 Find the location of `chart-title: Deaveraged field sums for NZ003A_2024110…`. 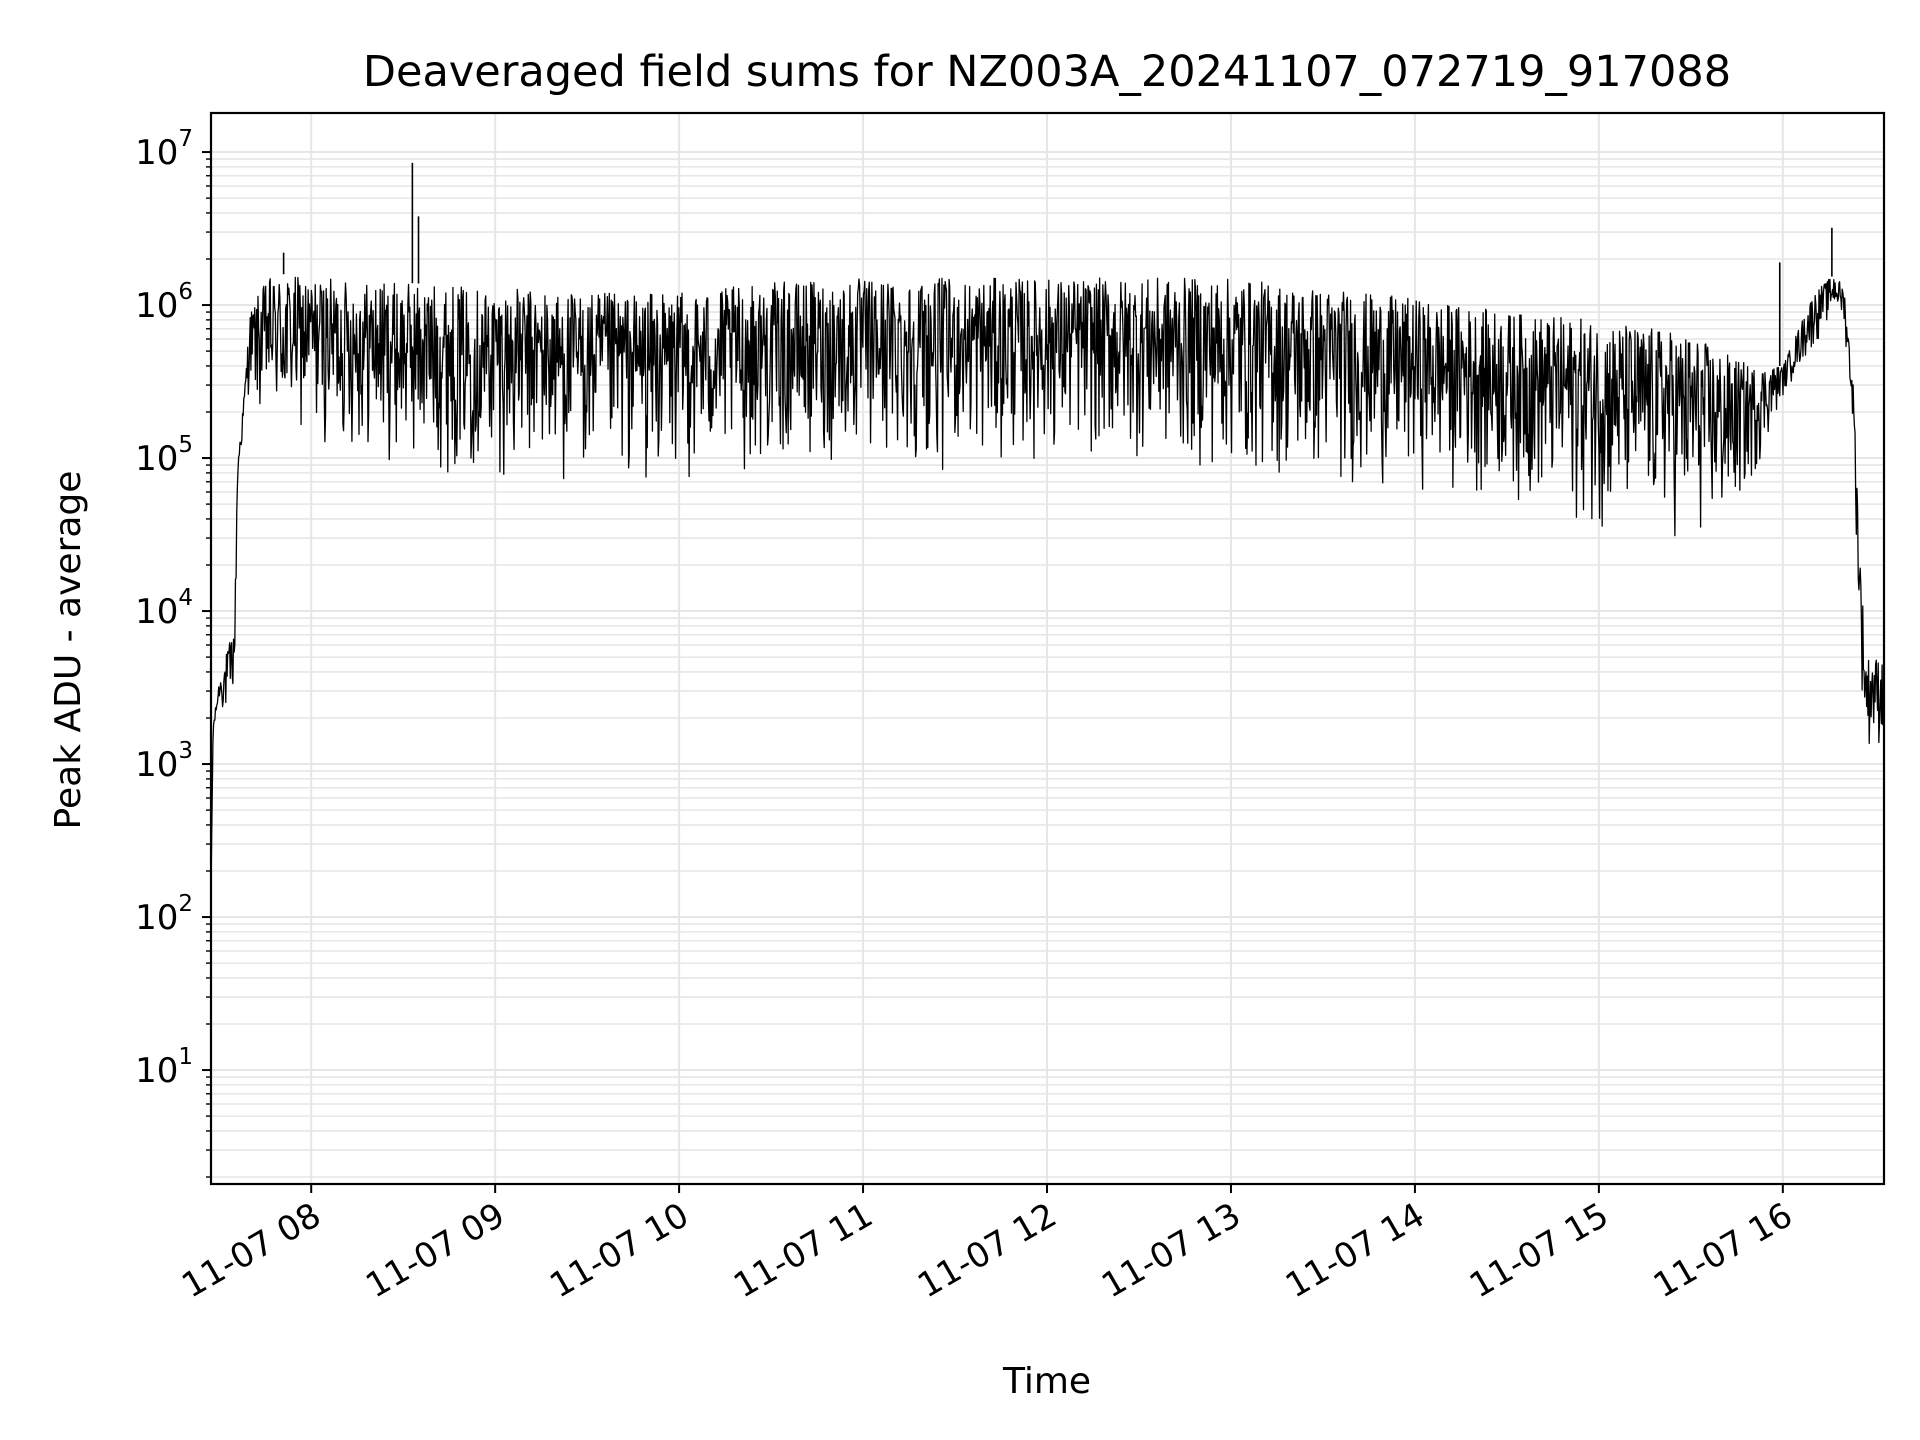

chart-title: Deaveraged field sums for NZ003A_2024110… is located at coordinates (1047, 72).